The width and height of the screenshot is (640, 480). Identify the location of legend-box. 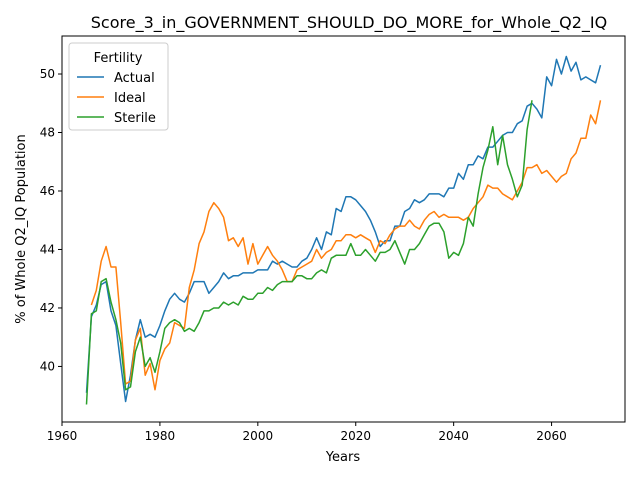
(118, 86).